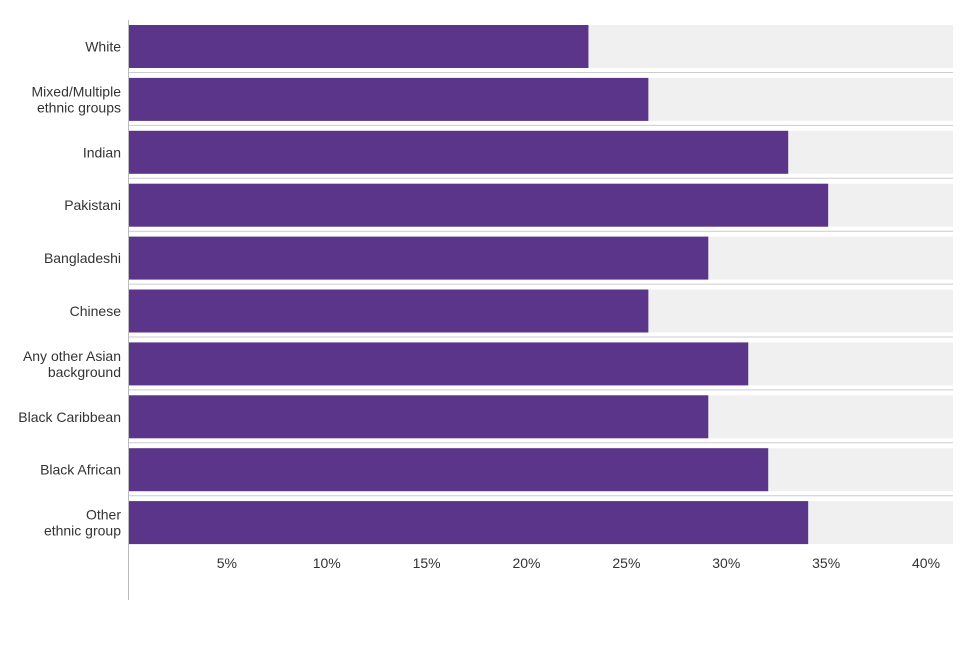 The height and width of the screenshot is (645, 960). What do you see at coordinates (96, 311) in the screenshot?
I see `category-label: Chinese` at bounding box center [96, 311].